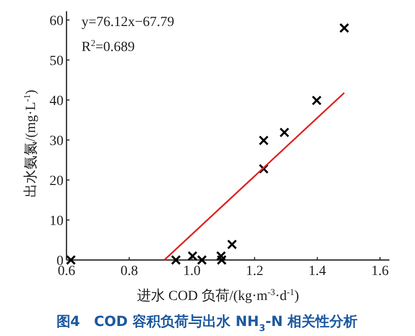  I want to click on y-tick-label: 50, so click(57, 61).